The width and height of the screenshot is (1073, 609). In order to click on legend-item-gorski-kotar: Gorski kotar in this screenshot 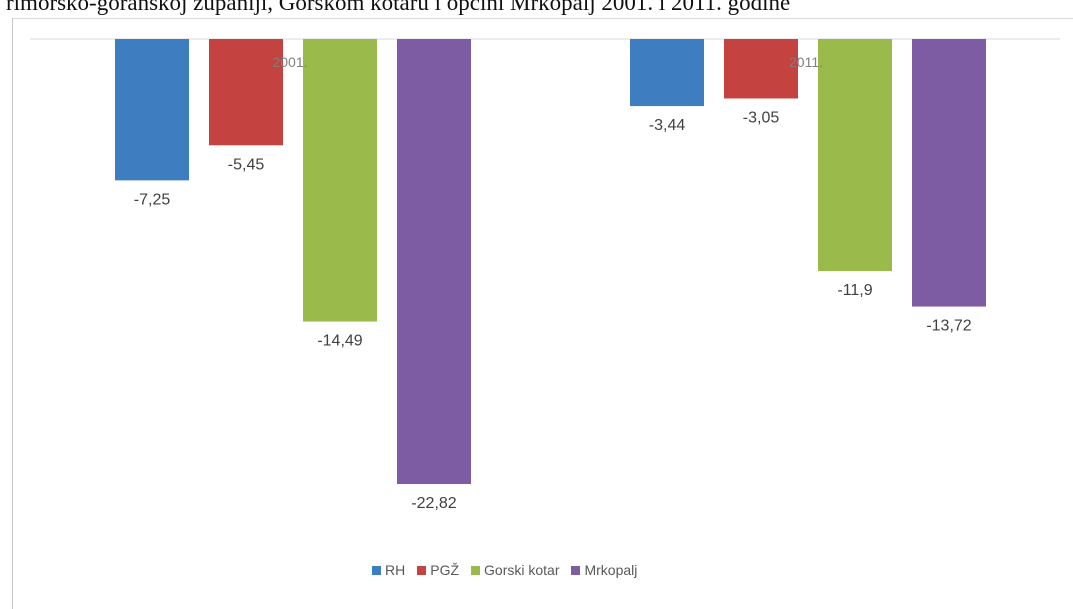, I will do `click(515, 570)`.